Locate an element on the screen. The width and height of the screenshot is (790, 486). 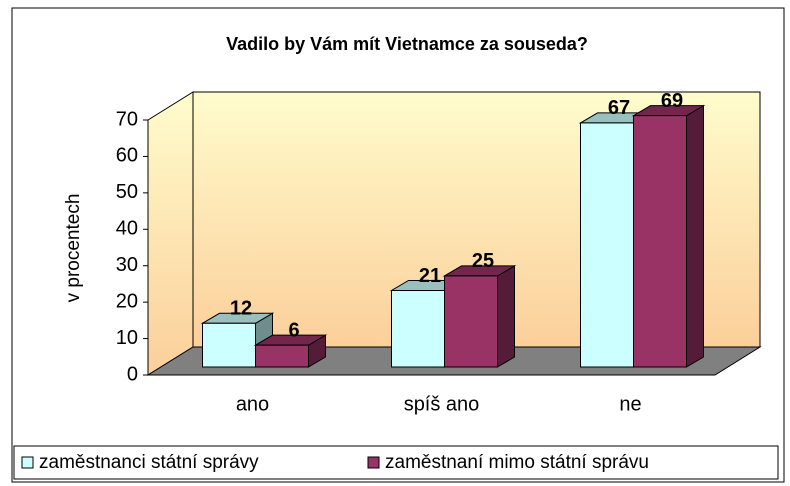
side-wall is located at coordinates (170, 233).